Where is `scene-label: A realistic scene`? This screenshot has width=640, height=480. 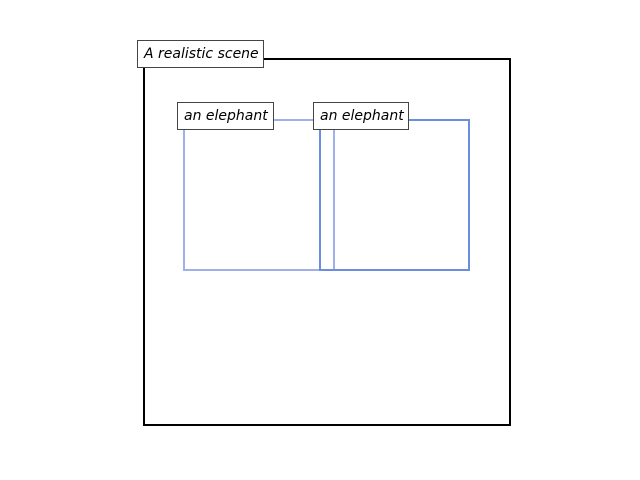 scene-label: A realistic scene is located at coordinates (200, 54).